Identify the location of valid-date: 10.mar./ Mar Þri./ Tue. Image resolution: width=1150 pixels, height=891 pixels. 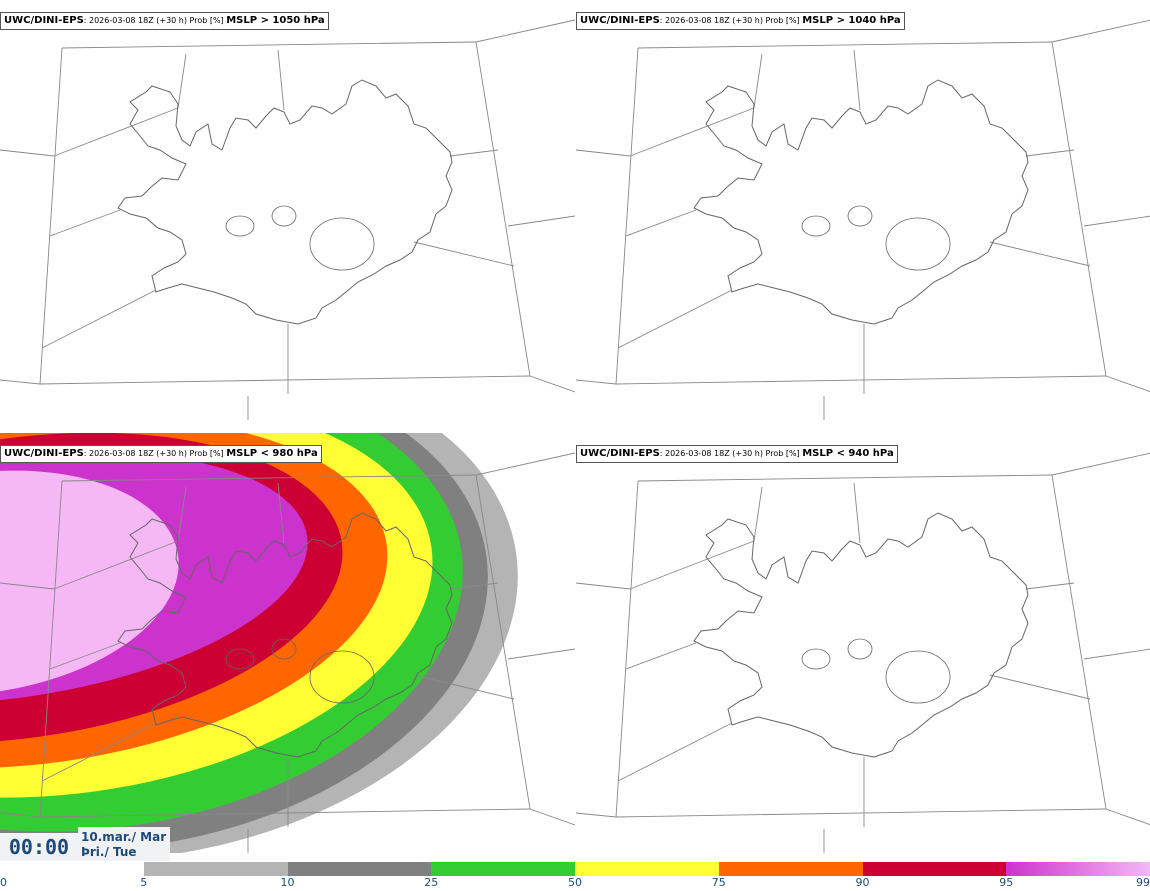
(124, 844).